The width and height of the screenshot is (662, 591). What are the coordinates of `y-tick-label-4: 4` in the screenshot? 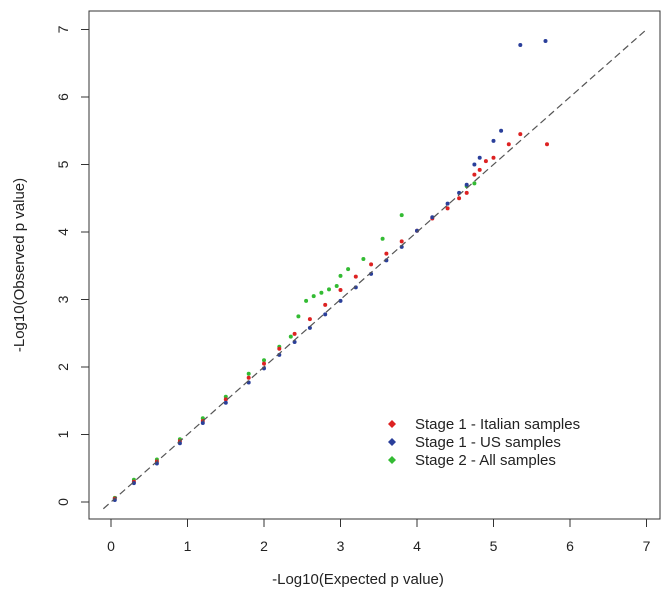 It's located at (63, 232).